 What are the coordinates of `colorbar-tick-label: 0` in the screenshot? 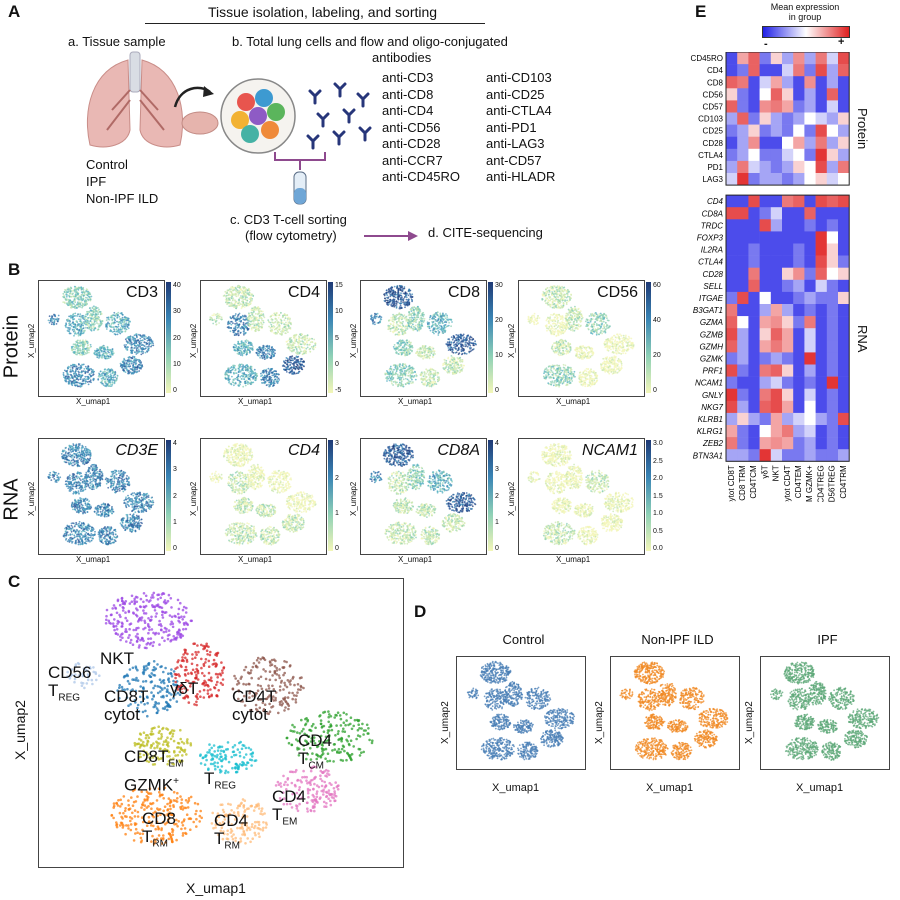 It's located at (175, 548).